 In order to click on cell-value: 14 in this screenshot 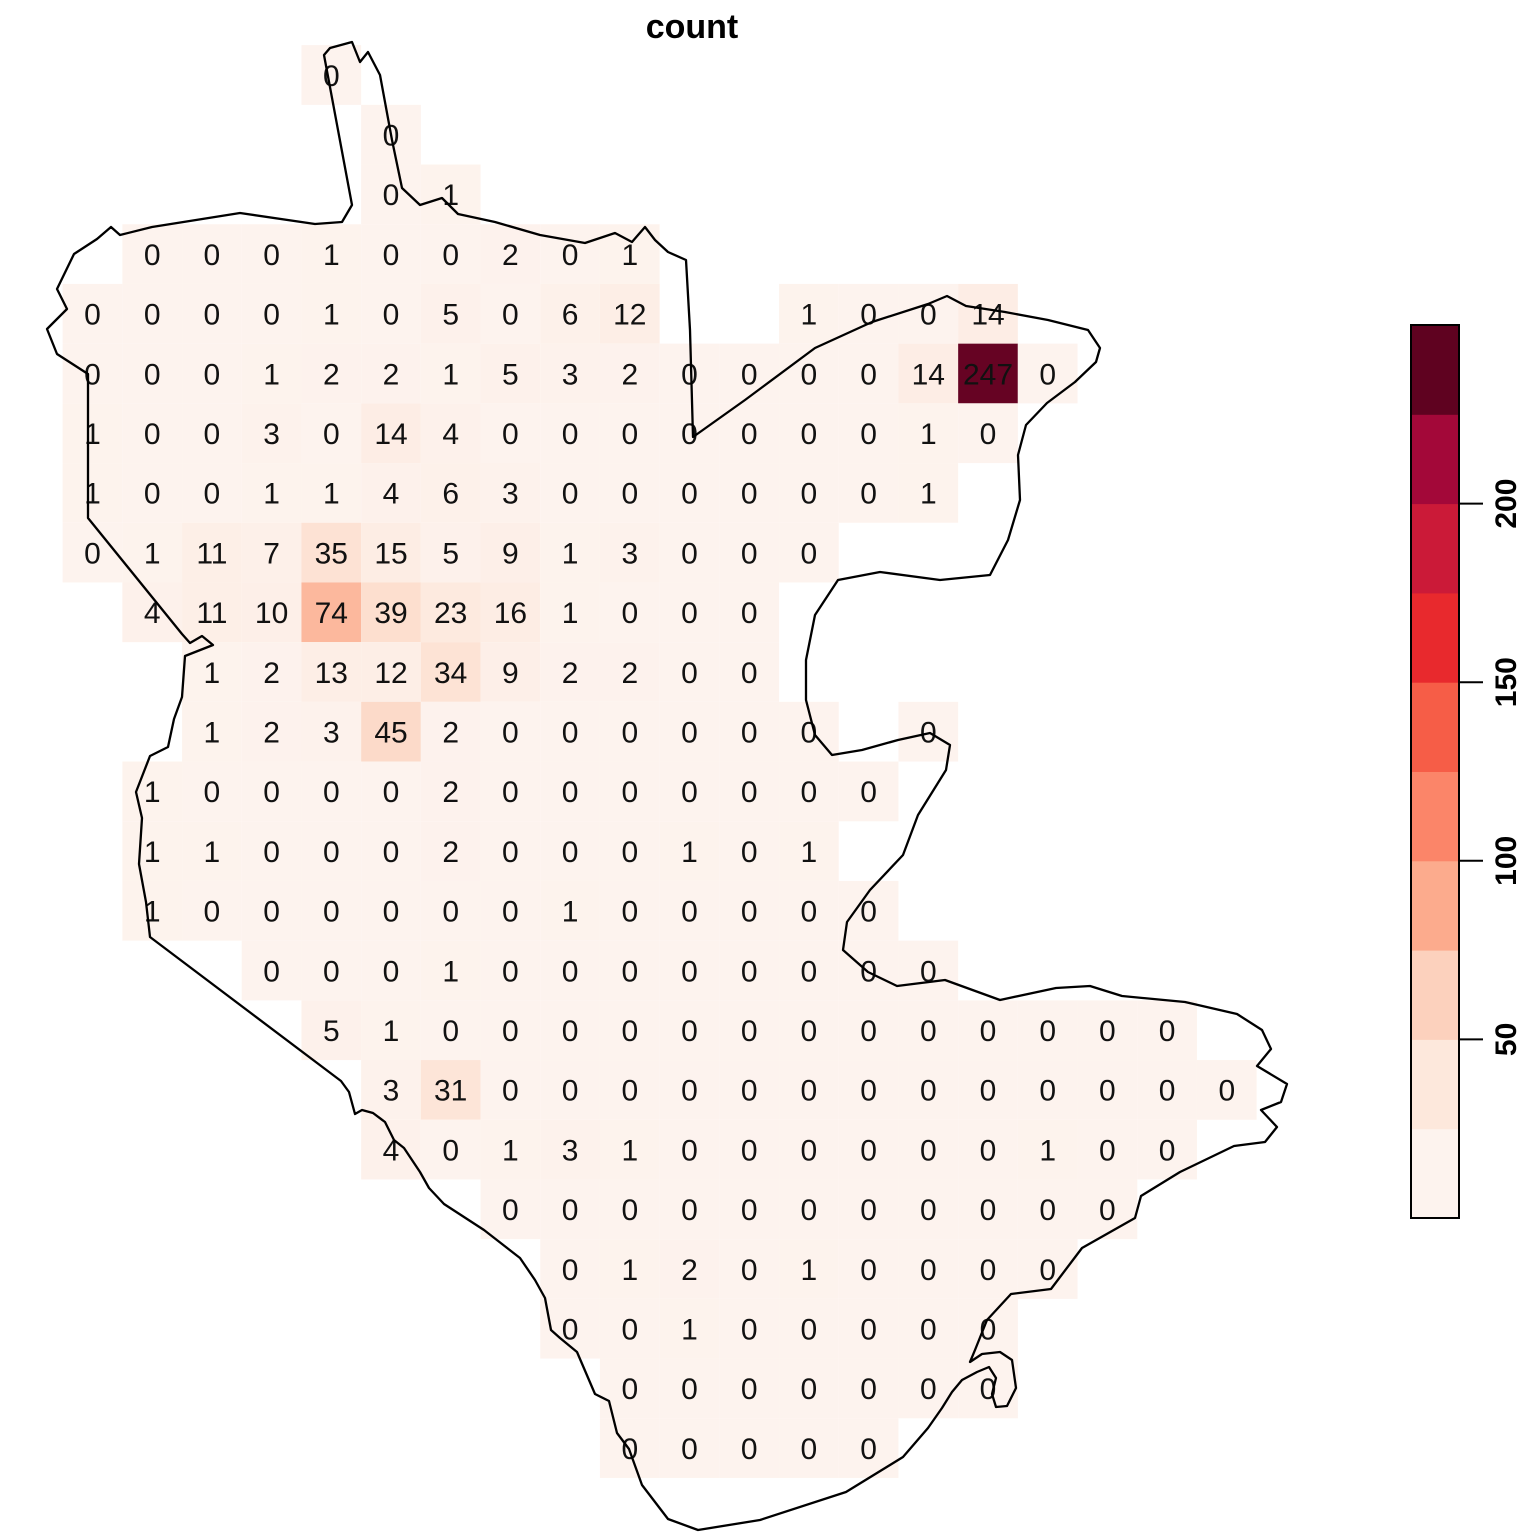, I will do `click(987, 315)`.